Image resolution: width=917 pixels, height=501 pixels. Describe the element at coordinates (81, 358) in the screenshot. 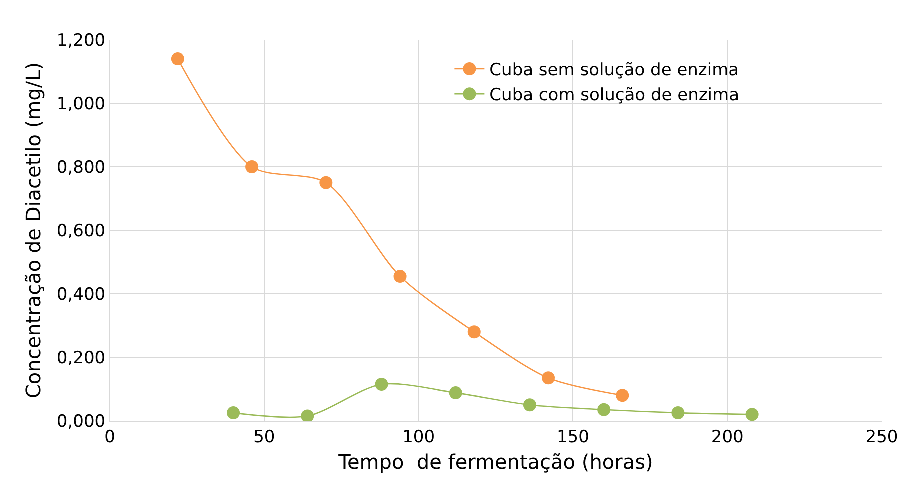

I see `y-tick-label: 0,200` at that location.